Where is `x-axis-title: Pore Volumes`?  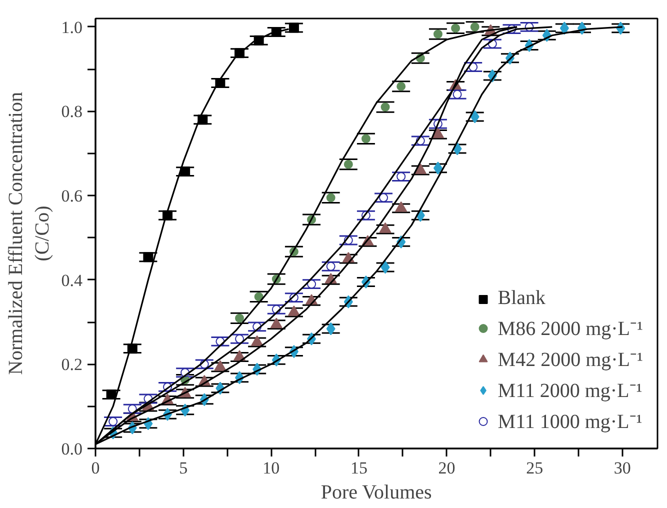 x-axis-title: Pore Volumes is located at coordinates (376, 493).